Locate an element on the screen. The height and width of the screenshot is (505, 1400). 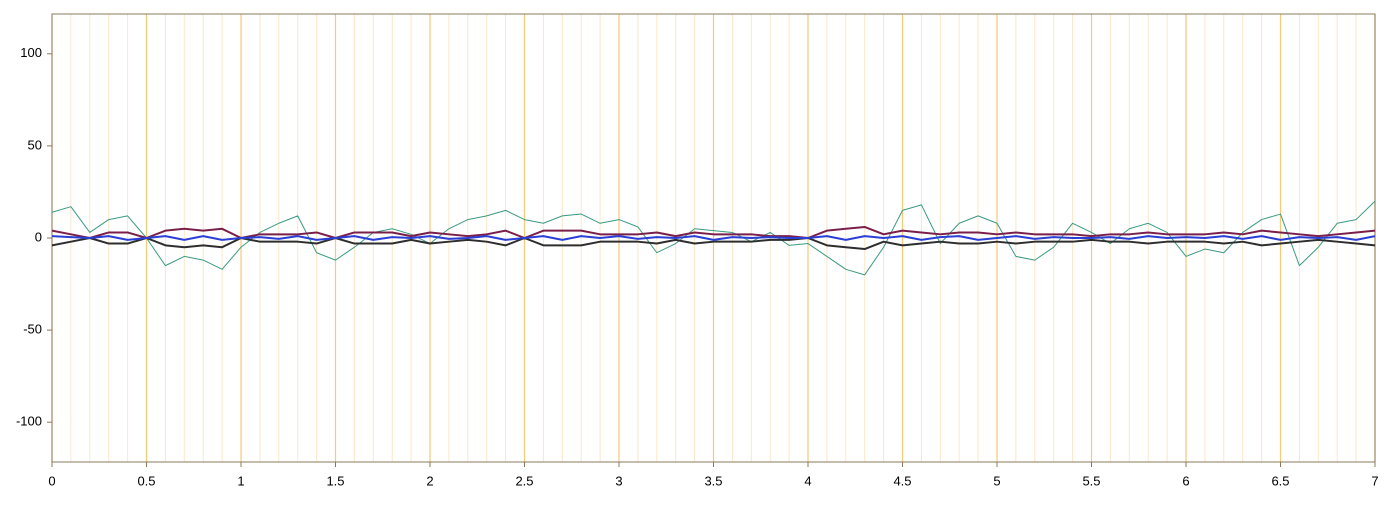
x-tick-label: 6.5 is located at coordinates (1280, 480).